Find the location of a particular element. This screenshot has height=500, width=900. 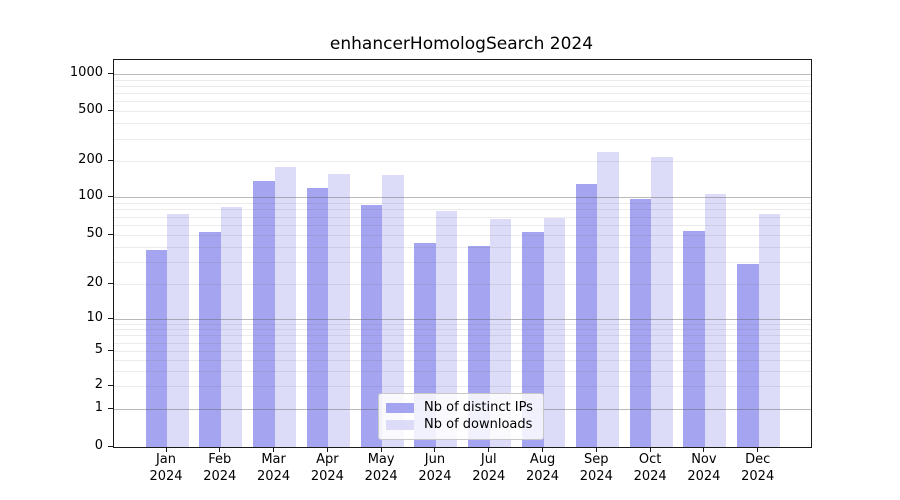

y-tick-label: 5 is located at coordinates (98, 349).